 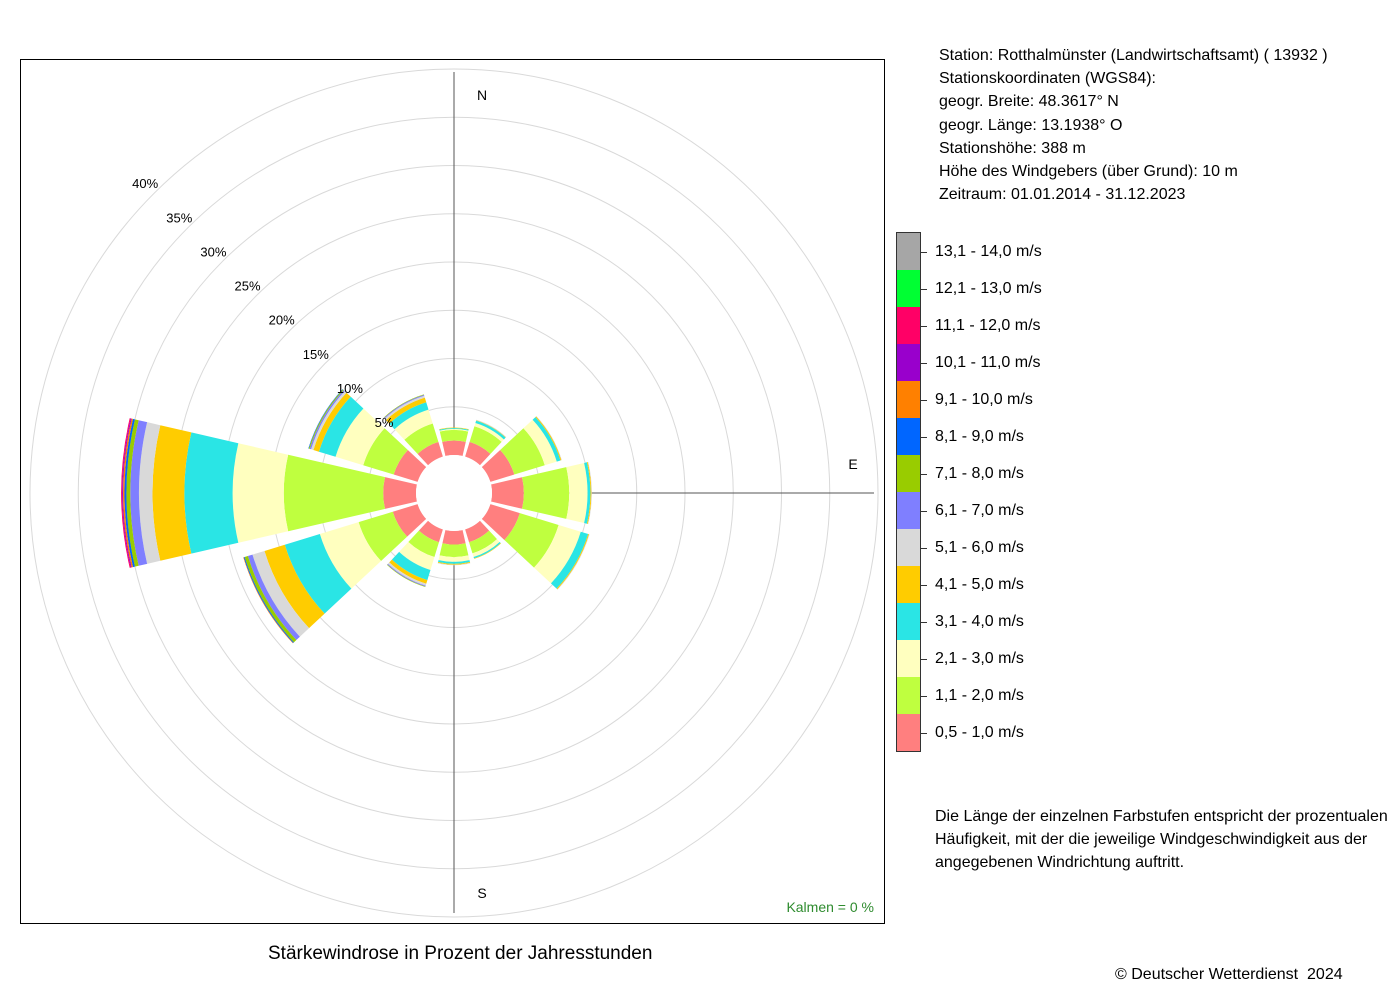 What do you see at coordinates (988, 325) in the screenshot?
I see `legend-label: 11,1 - 12,0 m/s` at bounding box center [988, 325].